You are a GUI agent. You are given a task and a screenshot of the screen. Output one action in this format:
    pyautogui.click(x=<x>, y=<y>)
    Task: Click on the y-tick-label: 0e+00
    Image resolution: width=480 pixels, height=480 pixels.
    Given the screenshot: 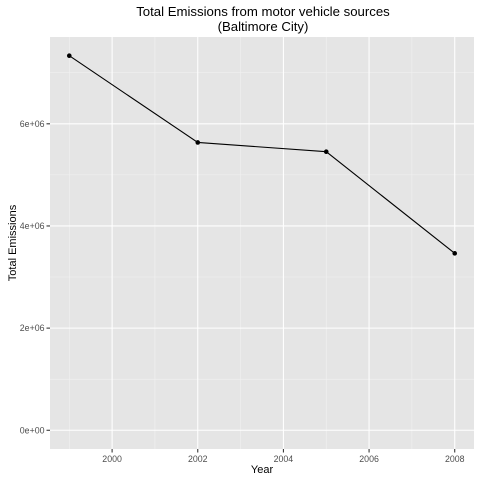 What is the action you would take?
    pyautogui.click(x=32, y=430)
    